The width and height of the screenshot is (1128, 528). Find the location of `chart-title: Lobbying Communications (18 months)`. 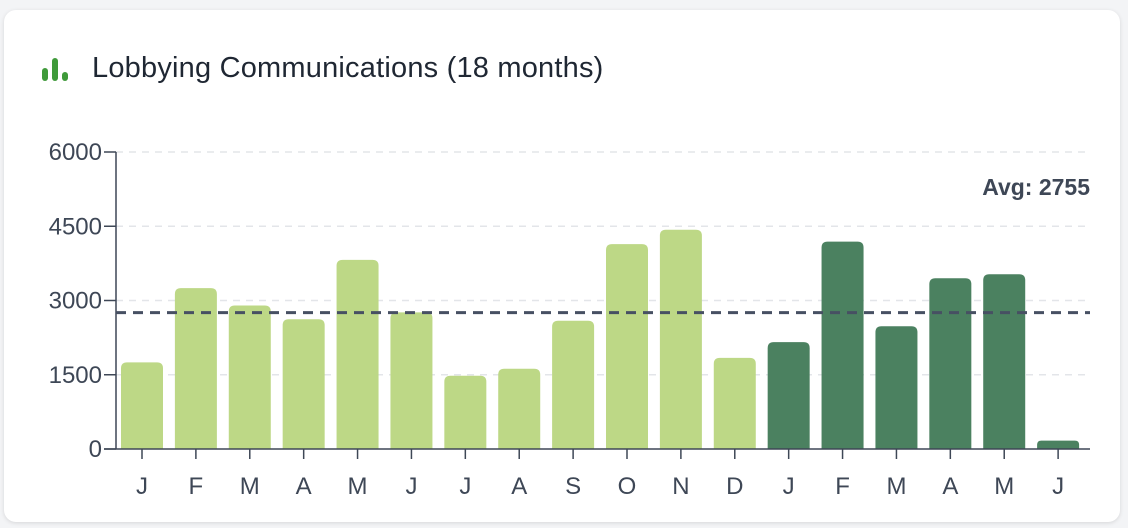

chart-title: Lobbying Communications (18 months) is located at coordinates (348, 67).